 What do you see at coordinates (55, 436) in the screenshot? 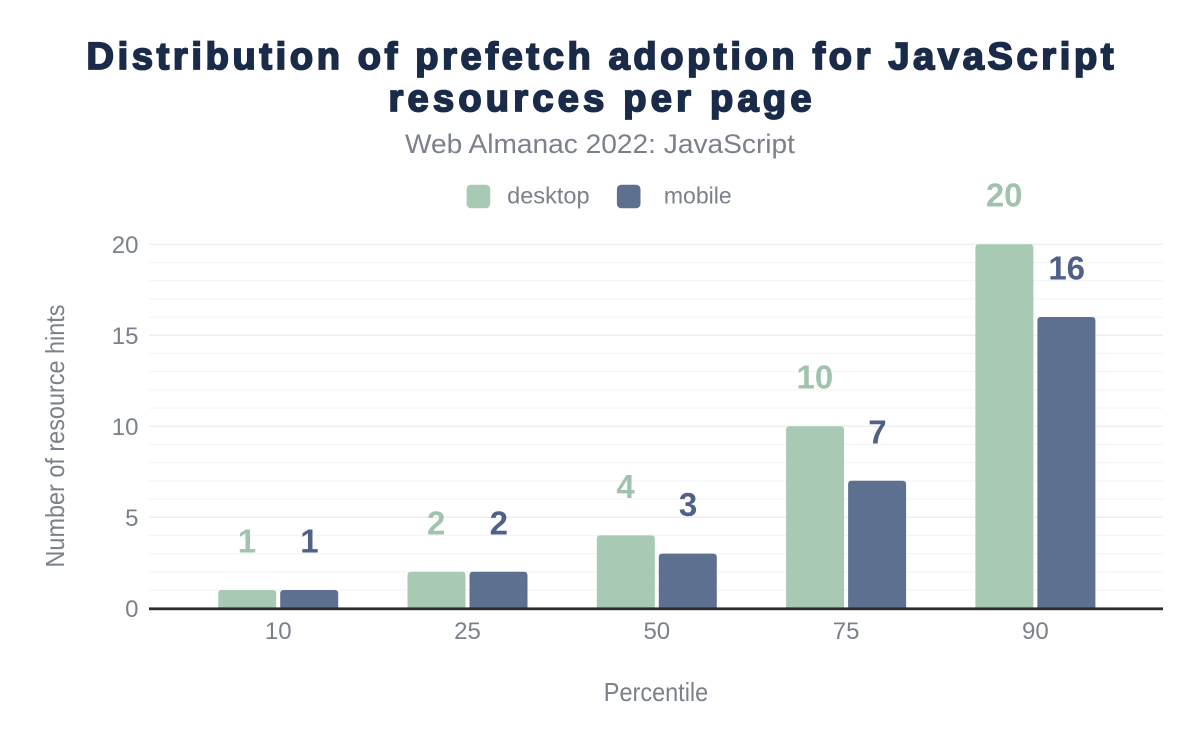
I see `svg-text: Number of resource hints` at bounding box center [55, 436].